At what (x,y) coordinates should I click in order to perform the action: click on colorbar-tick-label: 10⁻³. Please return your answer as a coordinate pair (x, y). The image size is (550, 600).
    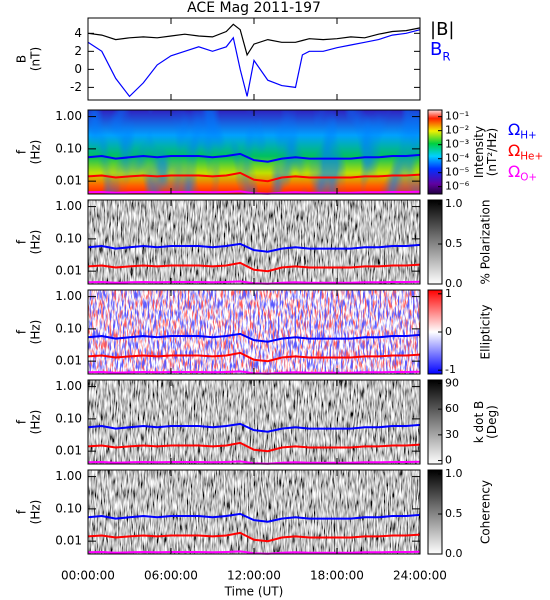
    Looking at the image, I should click on (457, 144).